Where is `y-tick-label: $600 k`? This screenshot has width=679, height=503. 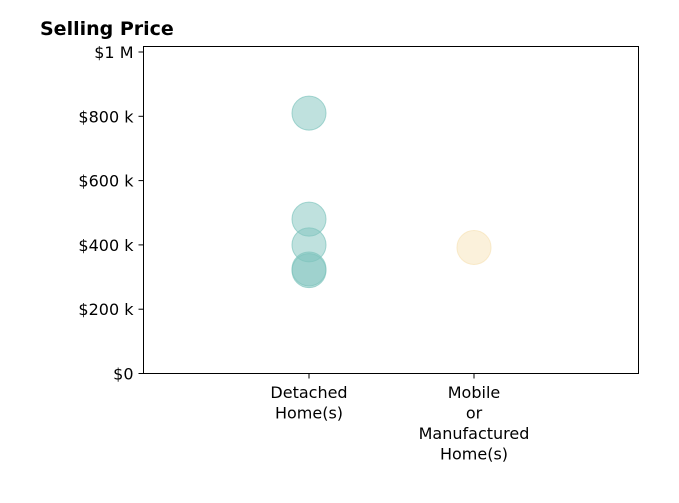 y-tick-label: $600 k is located at coordinates (106, 181).